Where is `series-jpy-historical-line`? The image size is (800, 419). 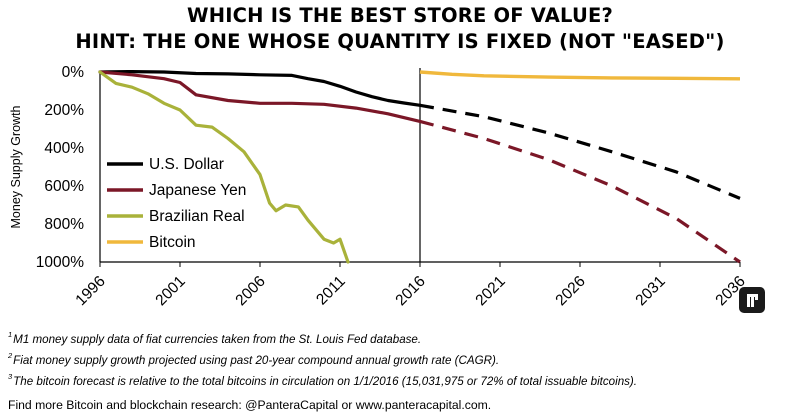 series-jpy-historical-line is located at coordinates (260, 96).